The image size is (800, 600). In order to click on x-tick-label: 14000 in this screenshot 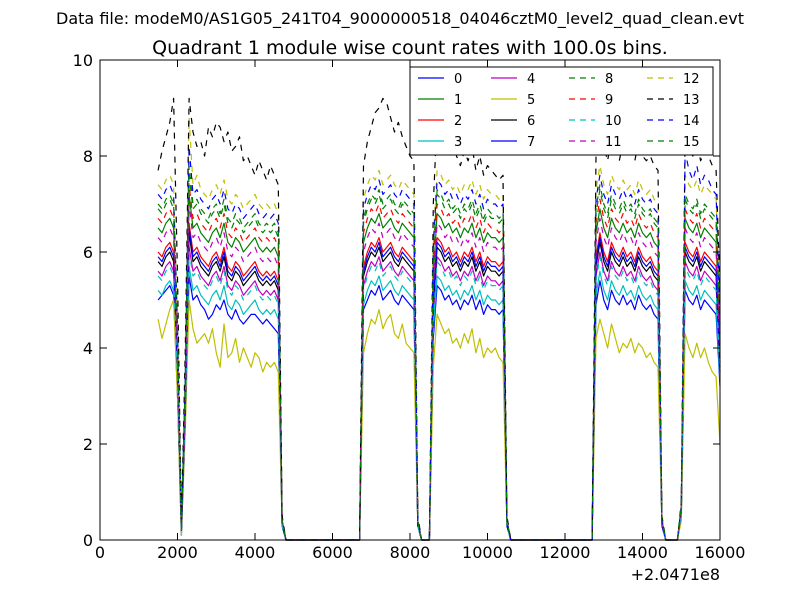, I will do `click(642, 552)`.